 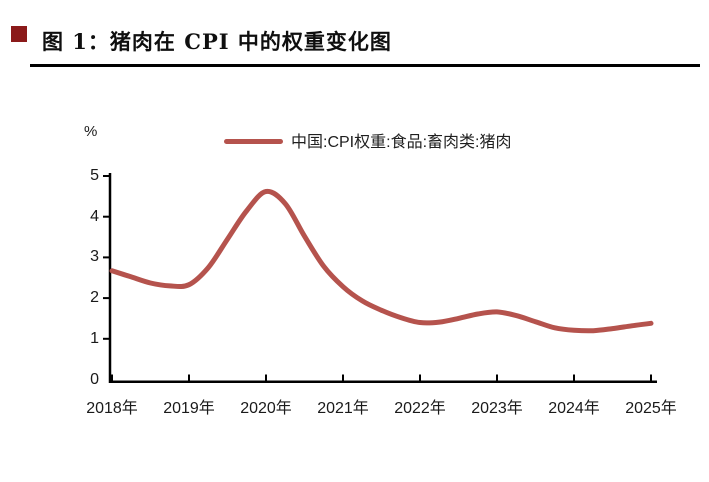 I want to click on y-tick-label: 2, so click(x=94, y=298).